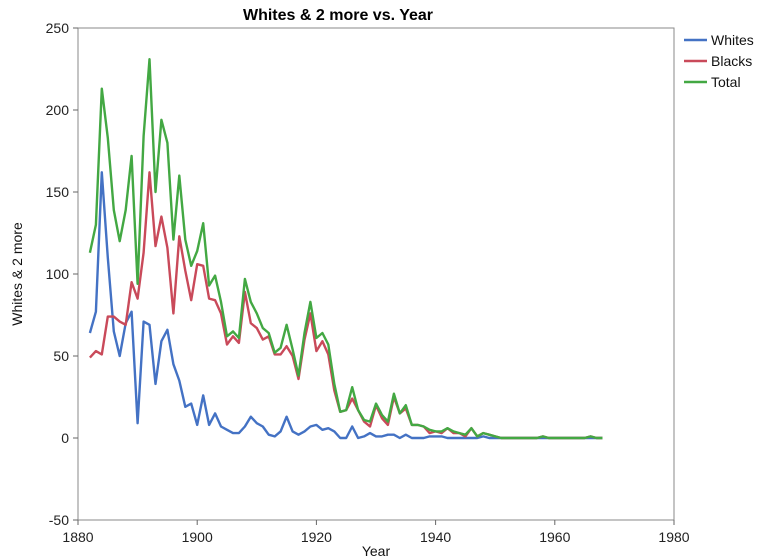 The height and width of the screenshot is (556, 764). I want to click on y-axis: -50 0 50 100 150 200 250, so click(62, 274).